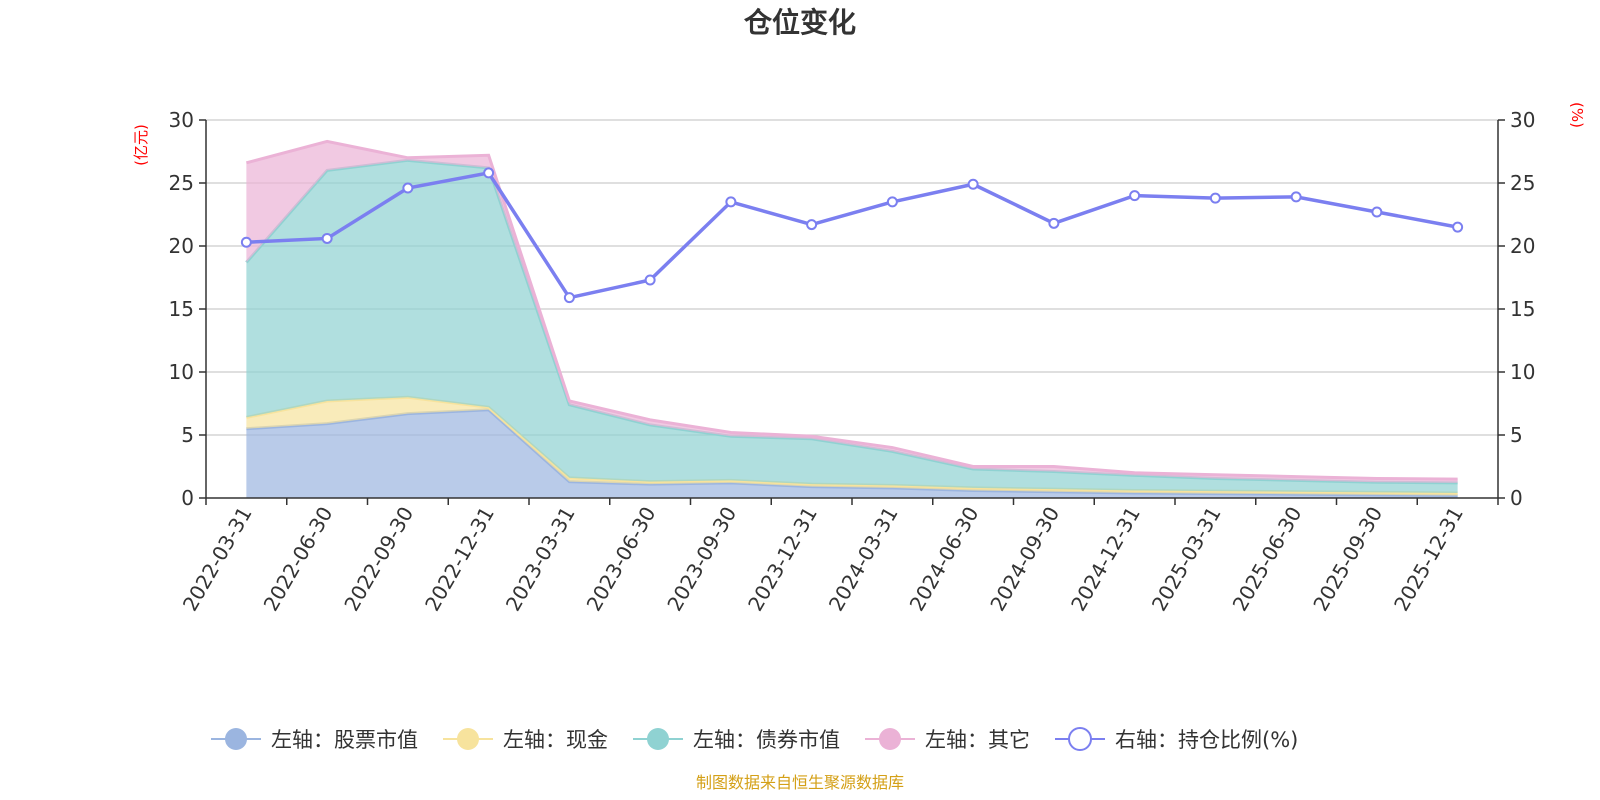 The image size is (1600, 800). What do you see at coordinates (181, 246) in the screenshot?
I see `left-axis-tick-label: 20` at bounding box center [181, 246].